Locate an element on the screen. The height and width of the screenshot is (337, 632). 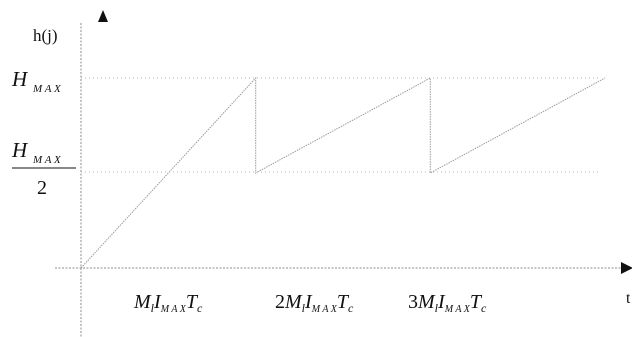
x-axis-label: t is located at coordinates (628, 298).